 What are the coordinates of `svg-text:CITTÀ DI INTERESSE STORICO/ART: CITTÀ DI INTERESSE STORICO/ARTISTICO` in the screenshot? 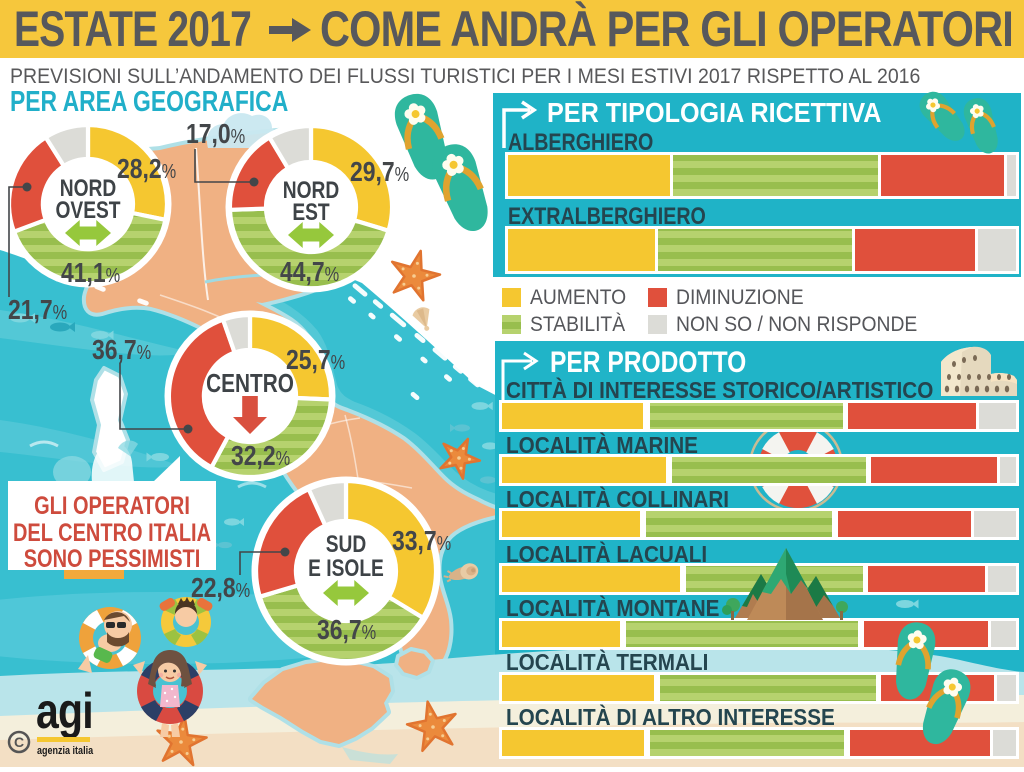 It's located at (719, 390).